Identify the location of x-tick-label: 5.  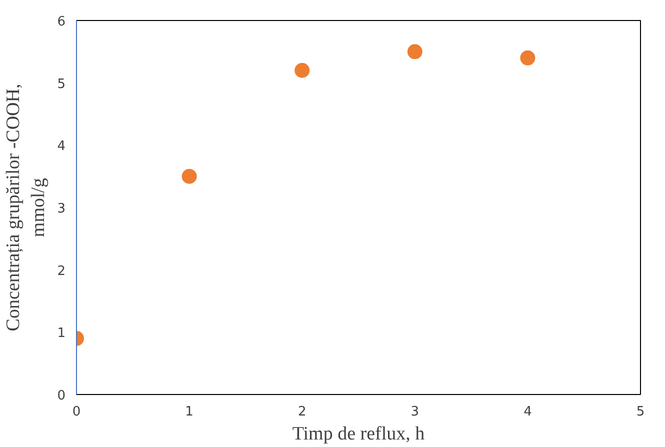
(640, 412).